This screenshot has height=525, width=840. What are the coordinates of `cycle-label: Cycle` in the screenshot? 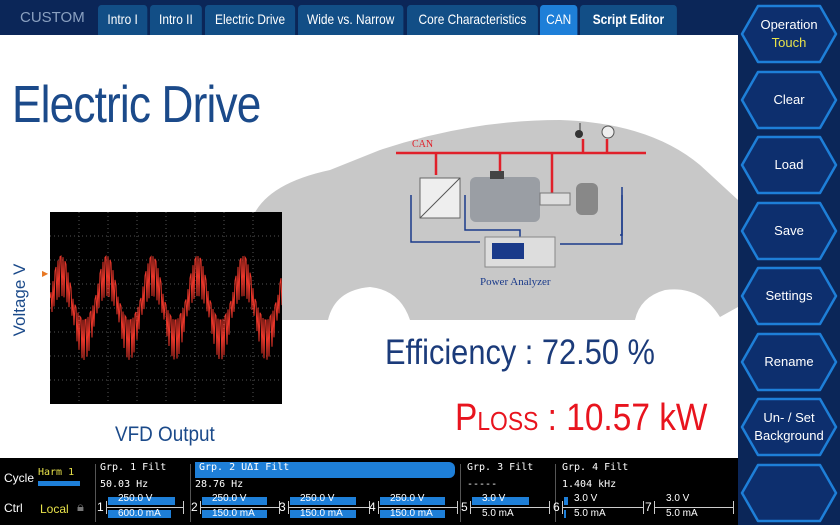 It's located at (19, 478).